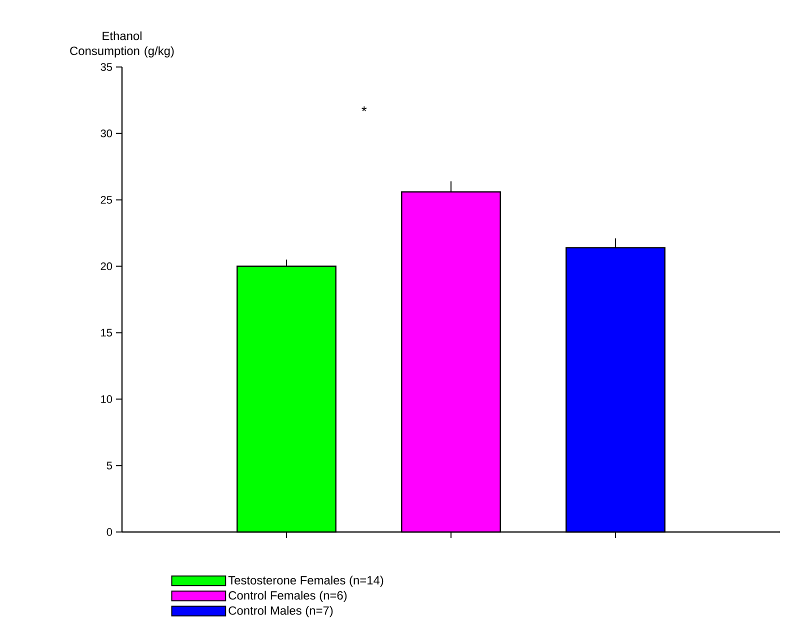  Describe the element at coordinates (106, 67) in the screenshot. I see `y-tick-label: 35` at that location.